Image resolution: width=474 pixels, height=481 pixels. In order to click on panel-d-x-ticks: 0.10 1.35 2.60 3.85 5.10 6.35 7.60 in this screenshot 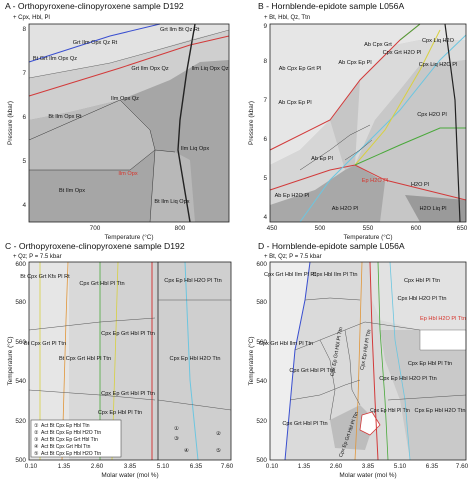, I will do `click(367, 466)`.